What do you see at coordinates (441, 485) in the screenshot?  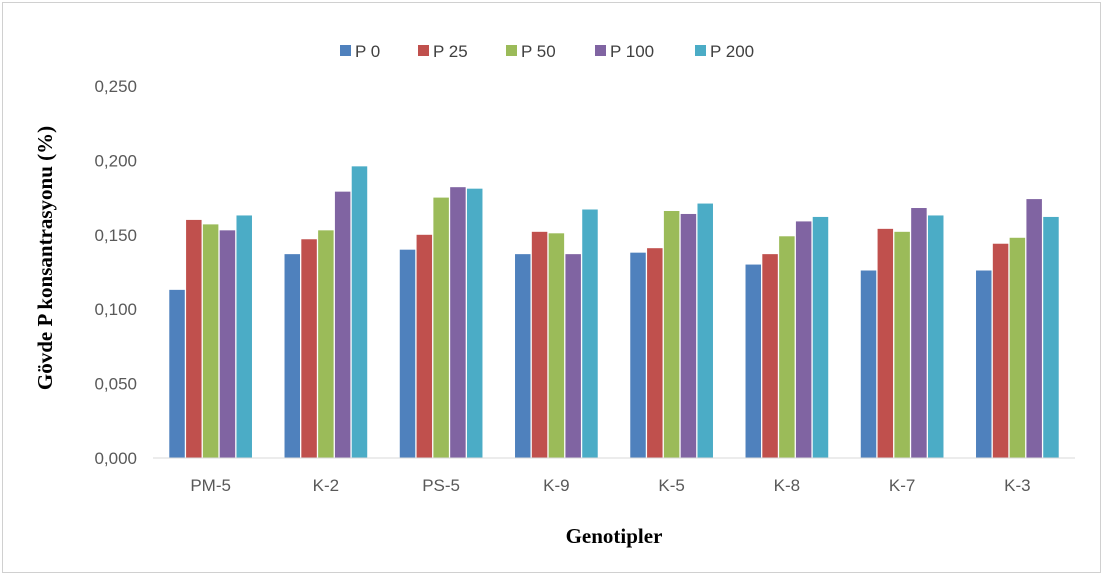 I see `x-tick-label: PS-5` at bounding box center [441, 485].